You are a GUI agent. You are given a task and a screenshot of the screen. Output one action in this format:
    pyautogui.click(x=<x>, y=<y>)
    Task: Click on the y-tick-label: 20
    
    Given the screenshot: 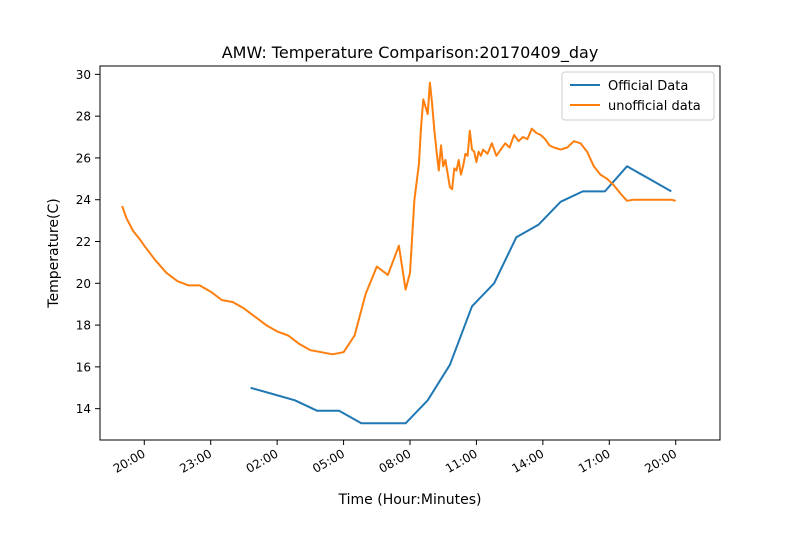 What is the action you would take?
    pyautogui.click(x=83, y=284)
    